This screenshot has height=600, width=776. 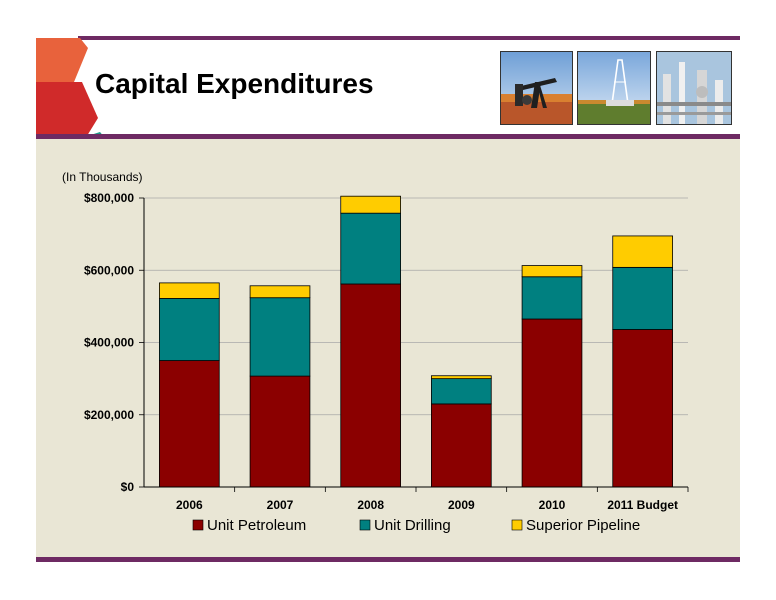 What do you see at coordinates (67, 113) in the screenshot?
I see `red-arrow-shape` at bounding box center [67, 113].